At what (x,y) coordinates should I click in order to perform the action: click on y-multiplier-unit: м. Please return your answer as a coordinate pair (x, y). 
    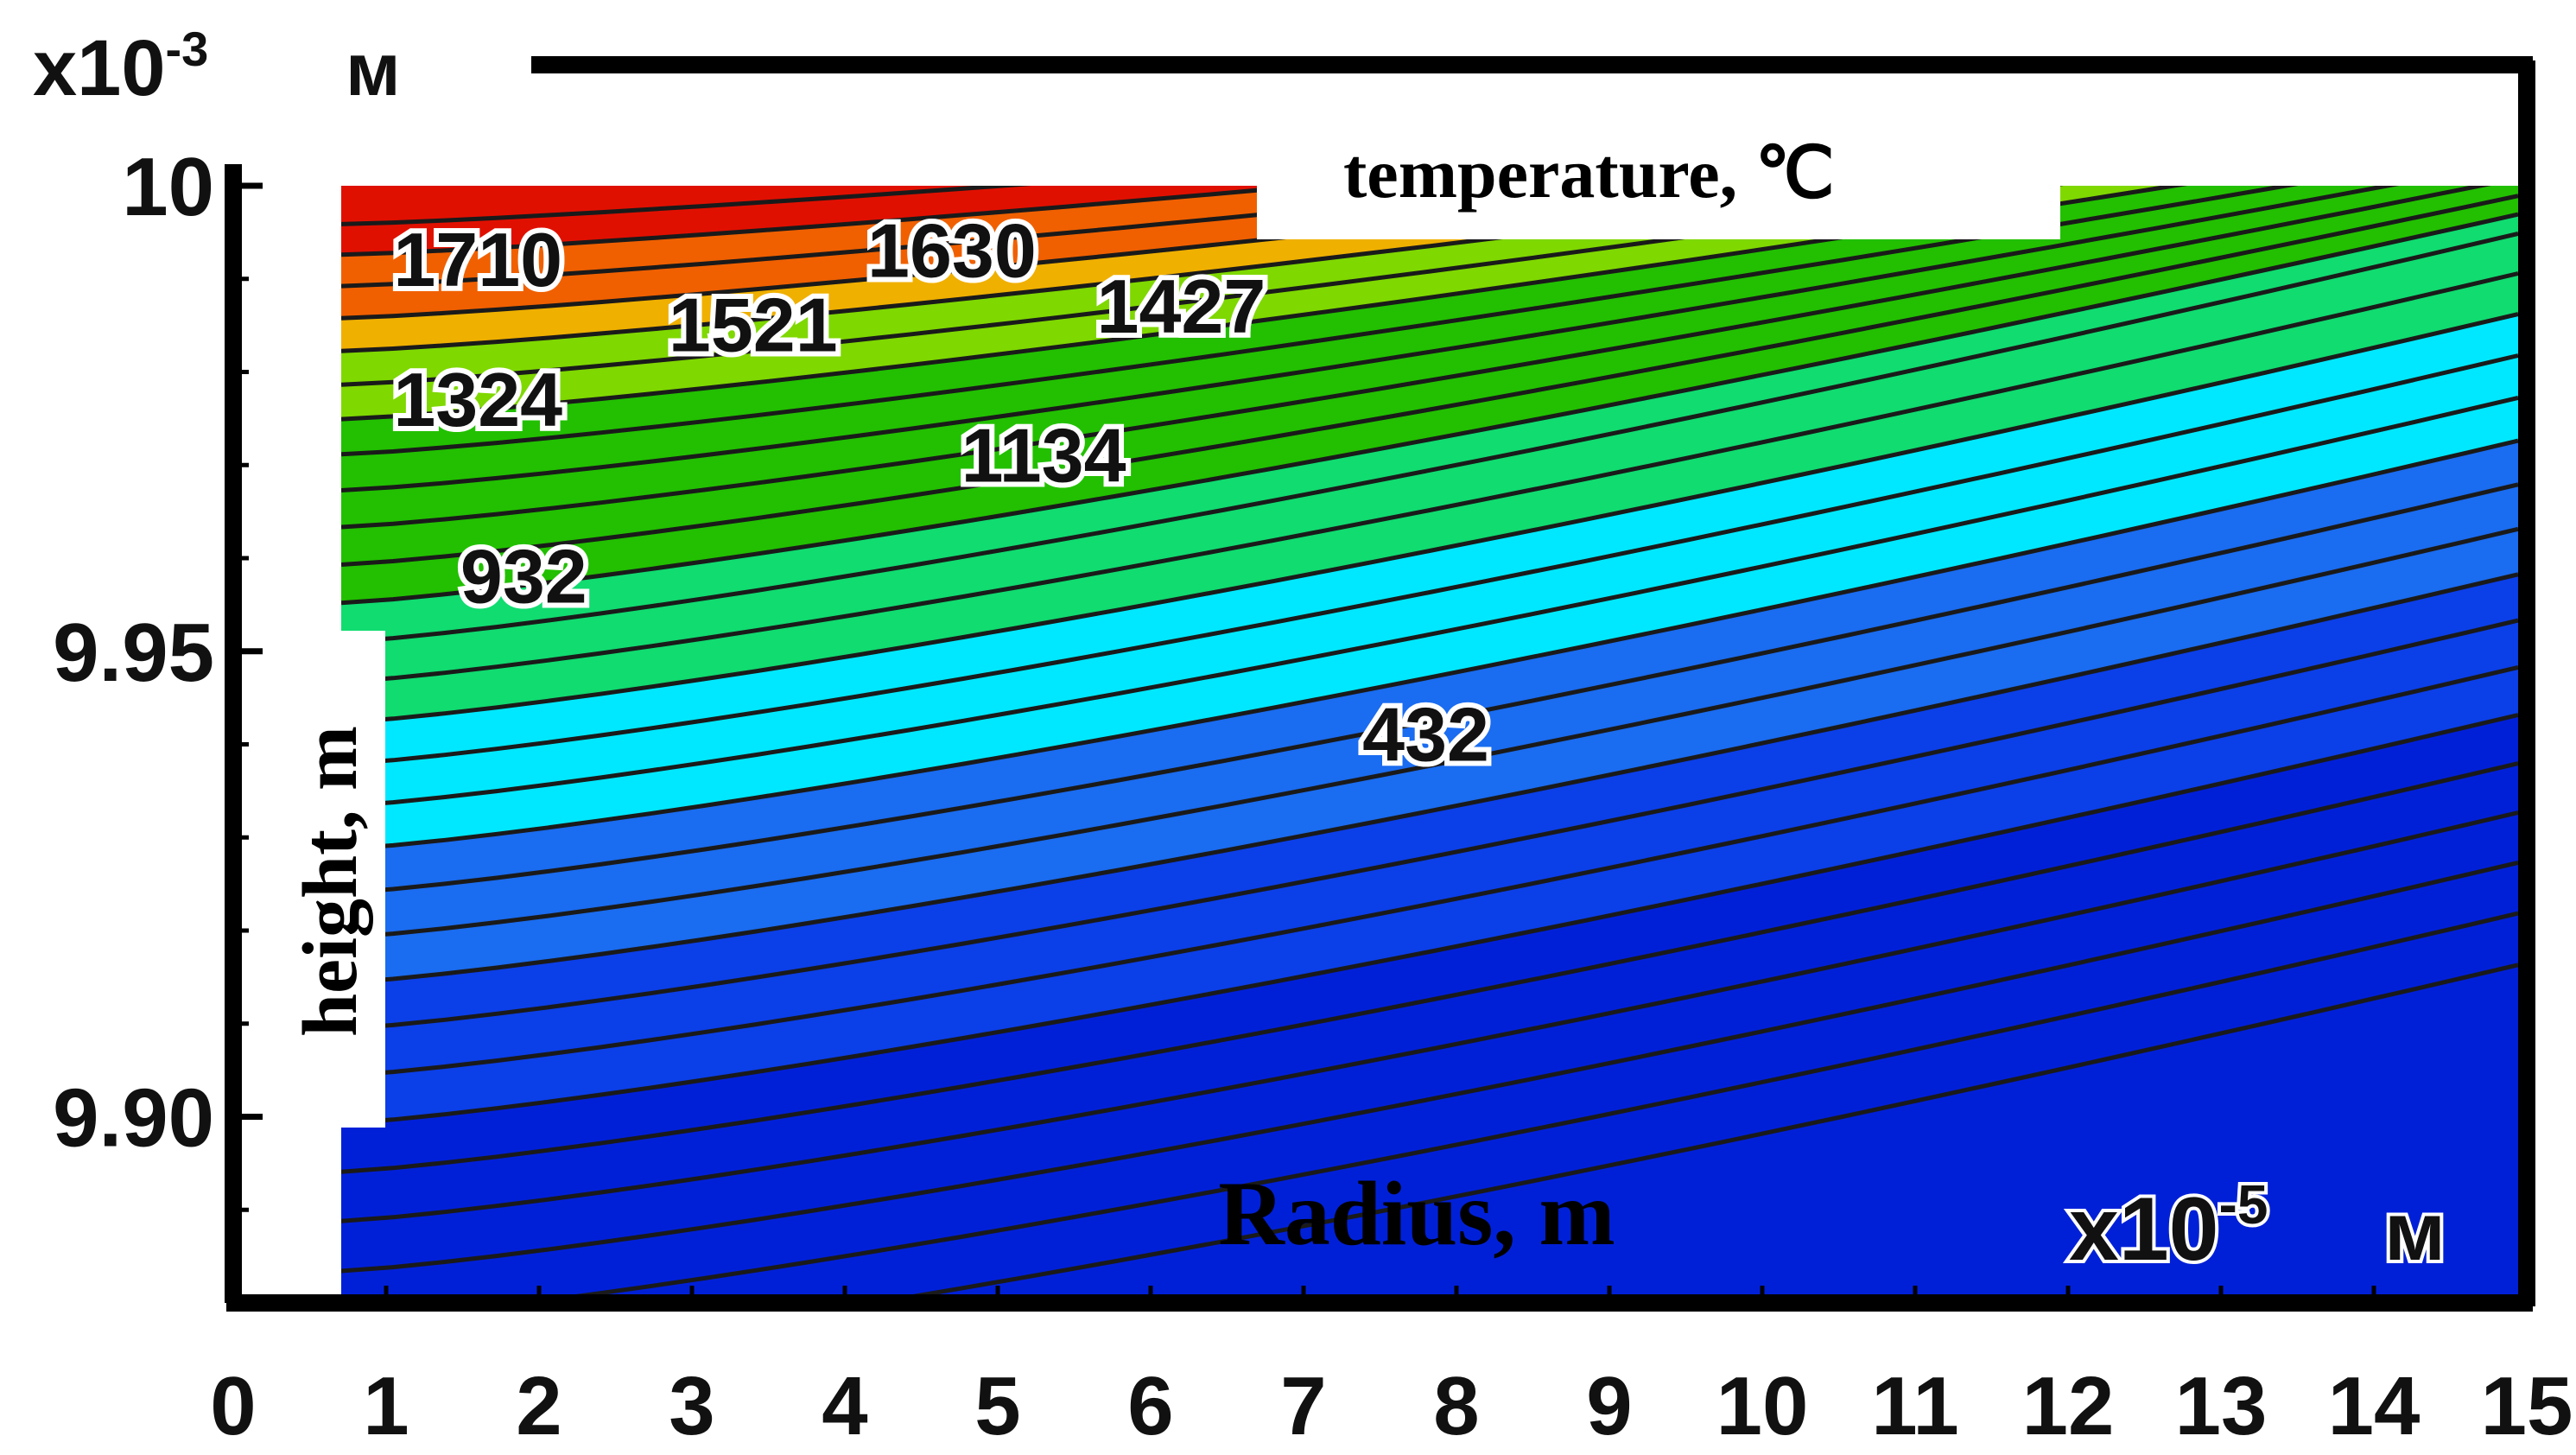
    Looking at the image, I should click on (373, 70).